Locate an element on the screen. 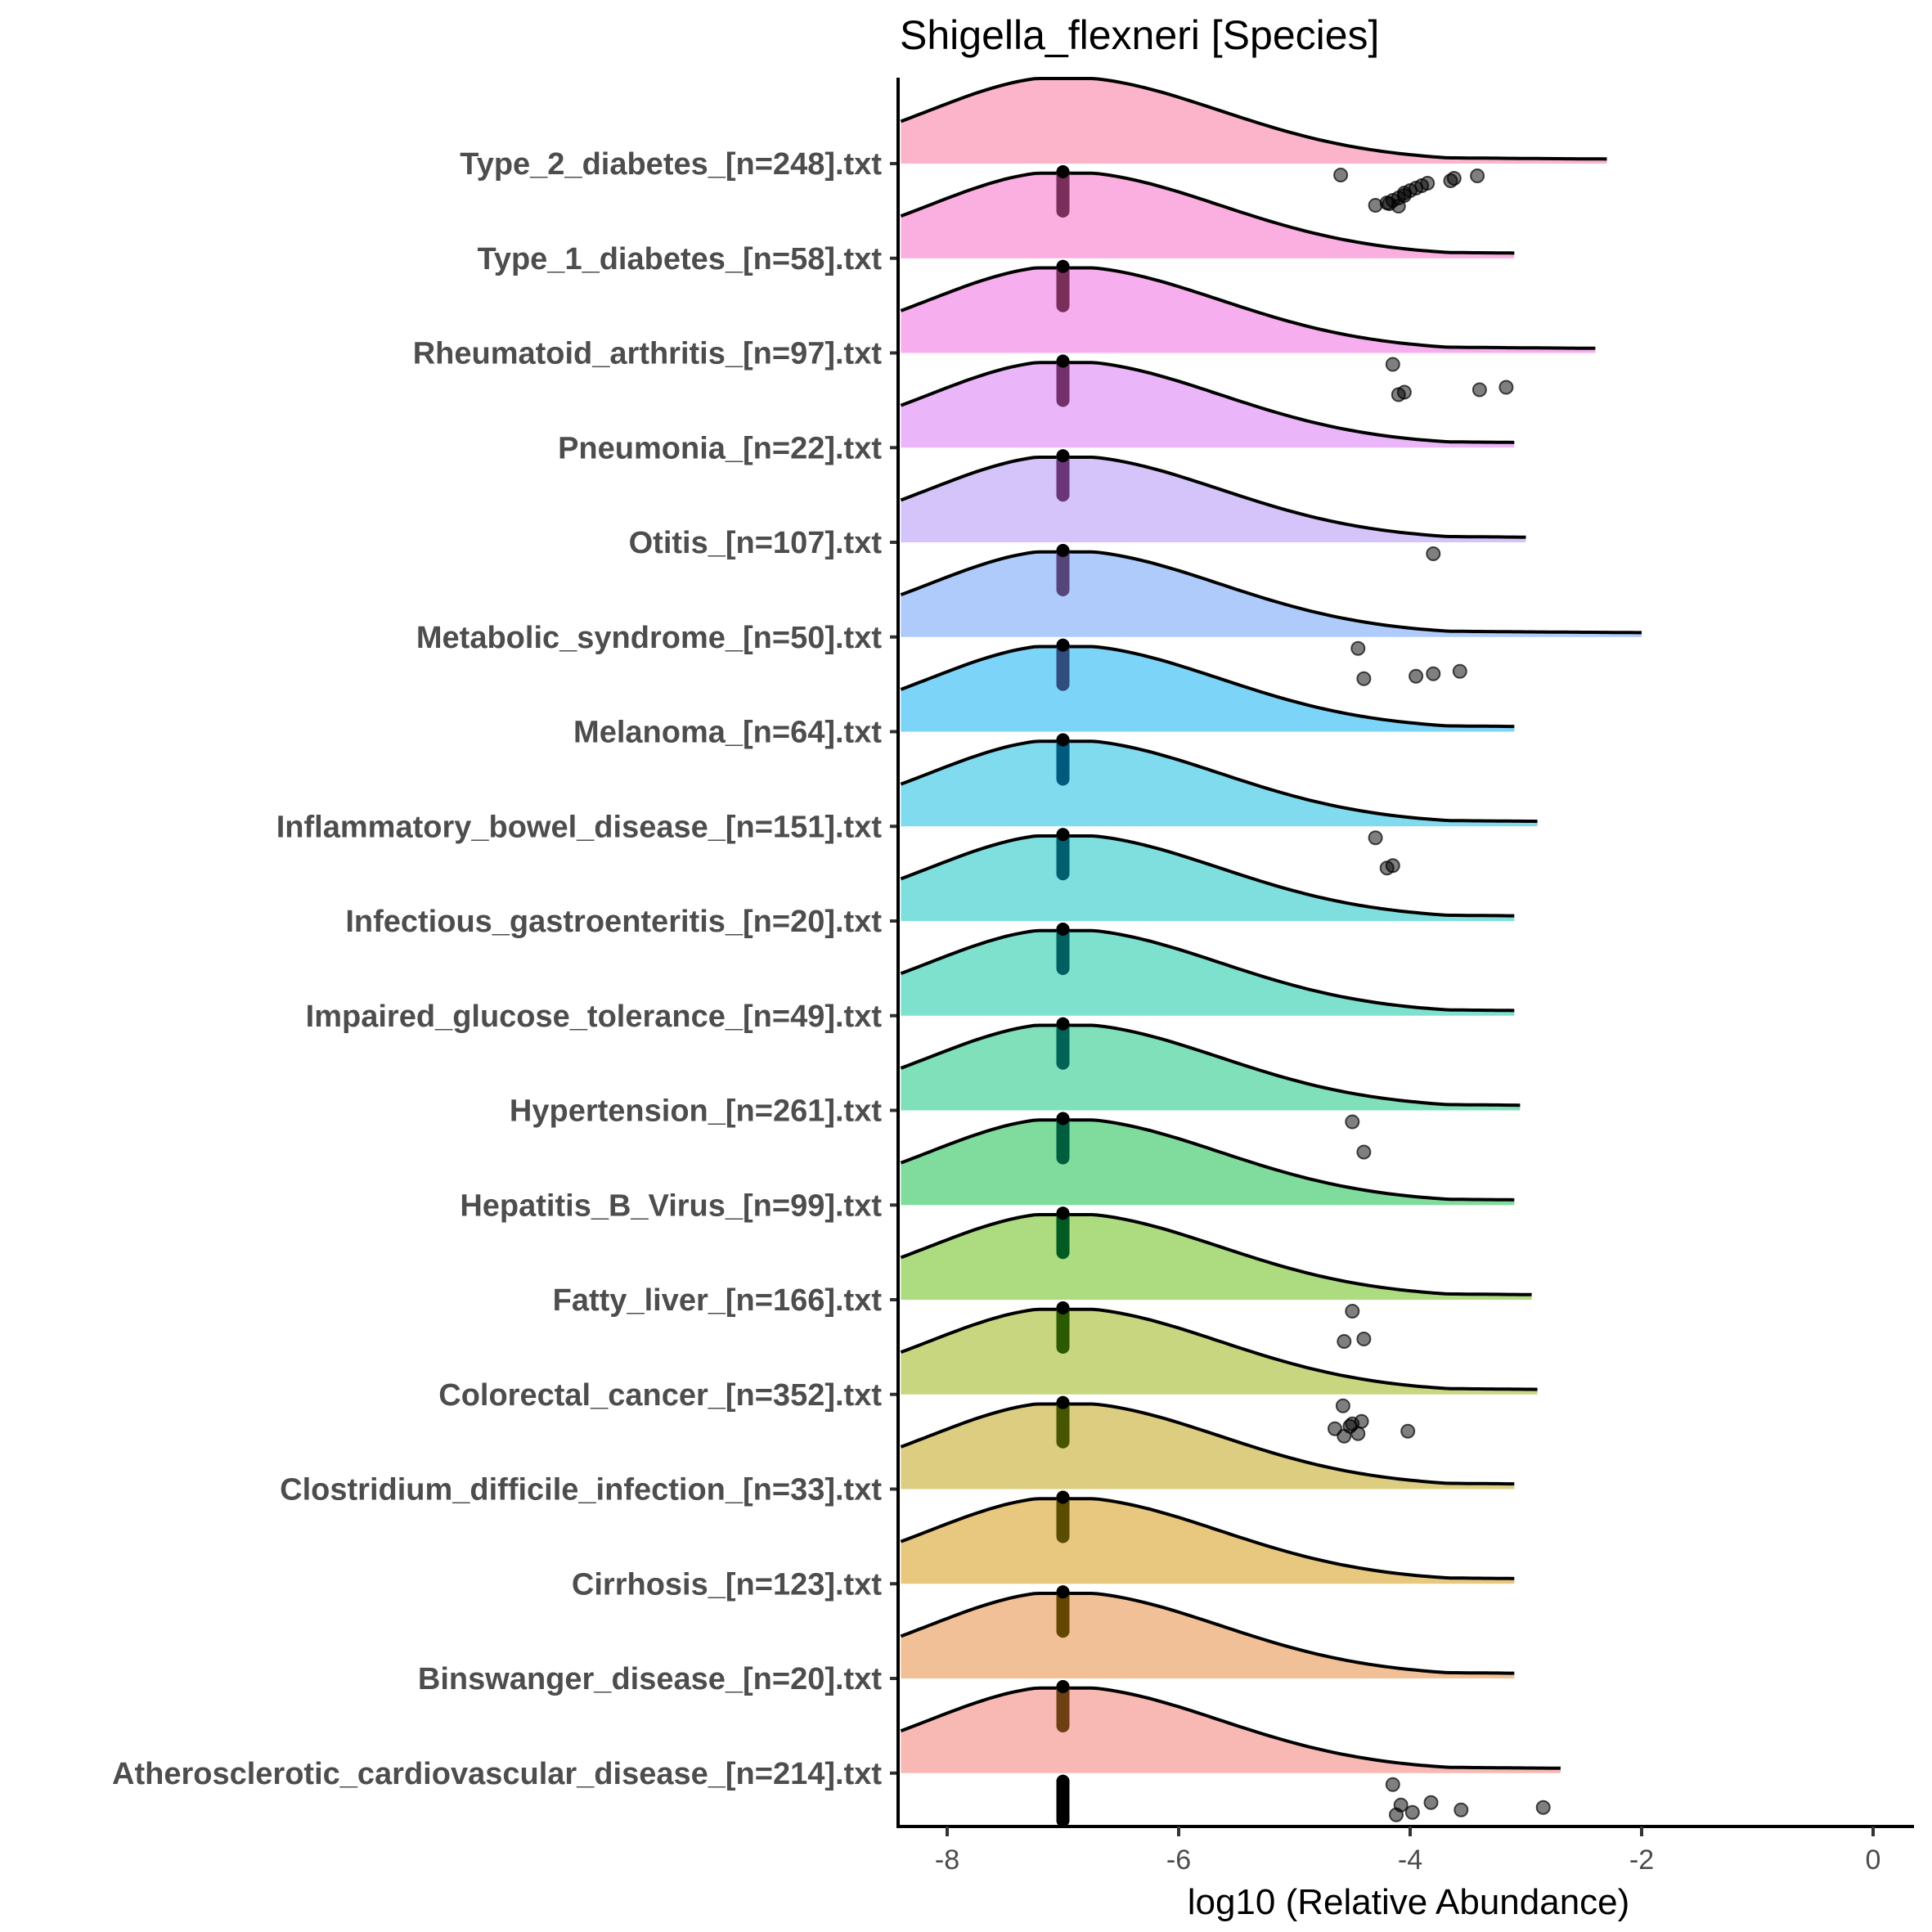 Image resolution: width=1932 pixels, height=1932 pixels. y-tick-label: Pneumonia_[n=22].txt is located at coordinates (720, 448).